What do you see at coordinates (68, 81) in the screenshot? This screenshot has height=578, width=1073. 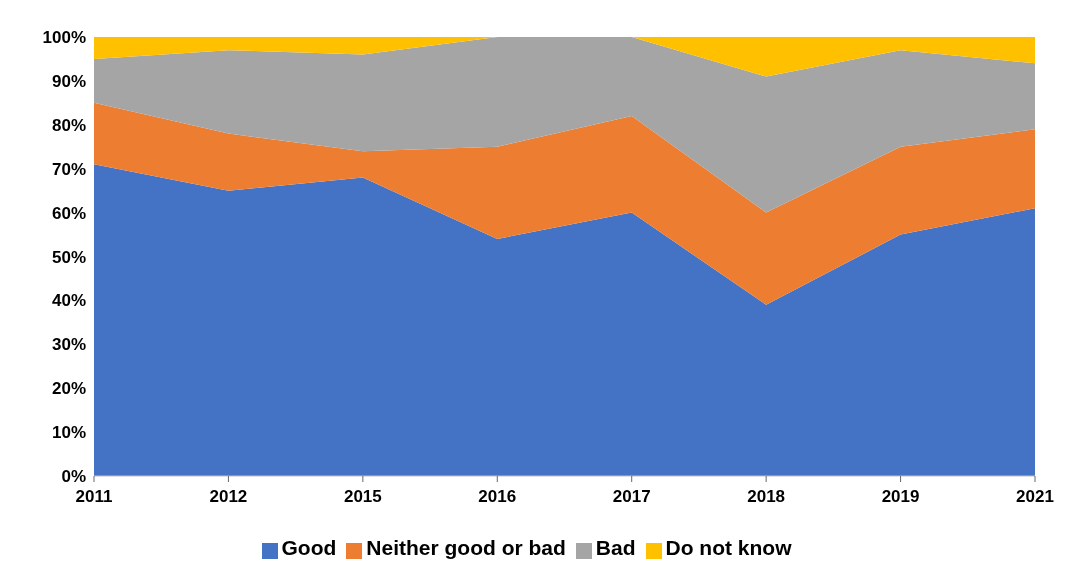 I see `y-tick-label: 90%` at bounding box center [68, 81].